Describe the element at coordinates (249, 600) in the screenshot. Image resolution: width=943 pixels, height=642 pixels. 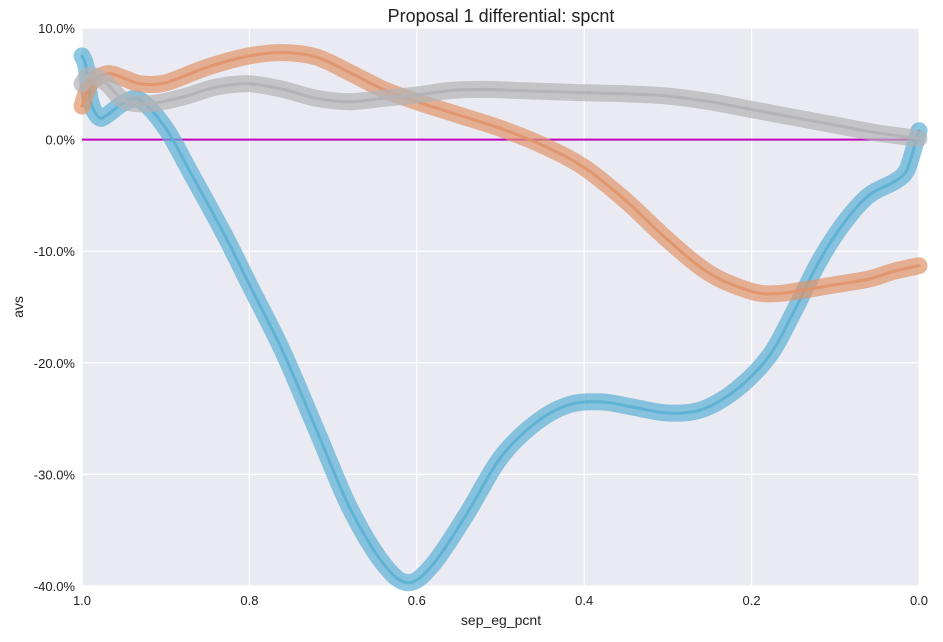
I see `x-tick-label: 0.8` at that location.